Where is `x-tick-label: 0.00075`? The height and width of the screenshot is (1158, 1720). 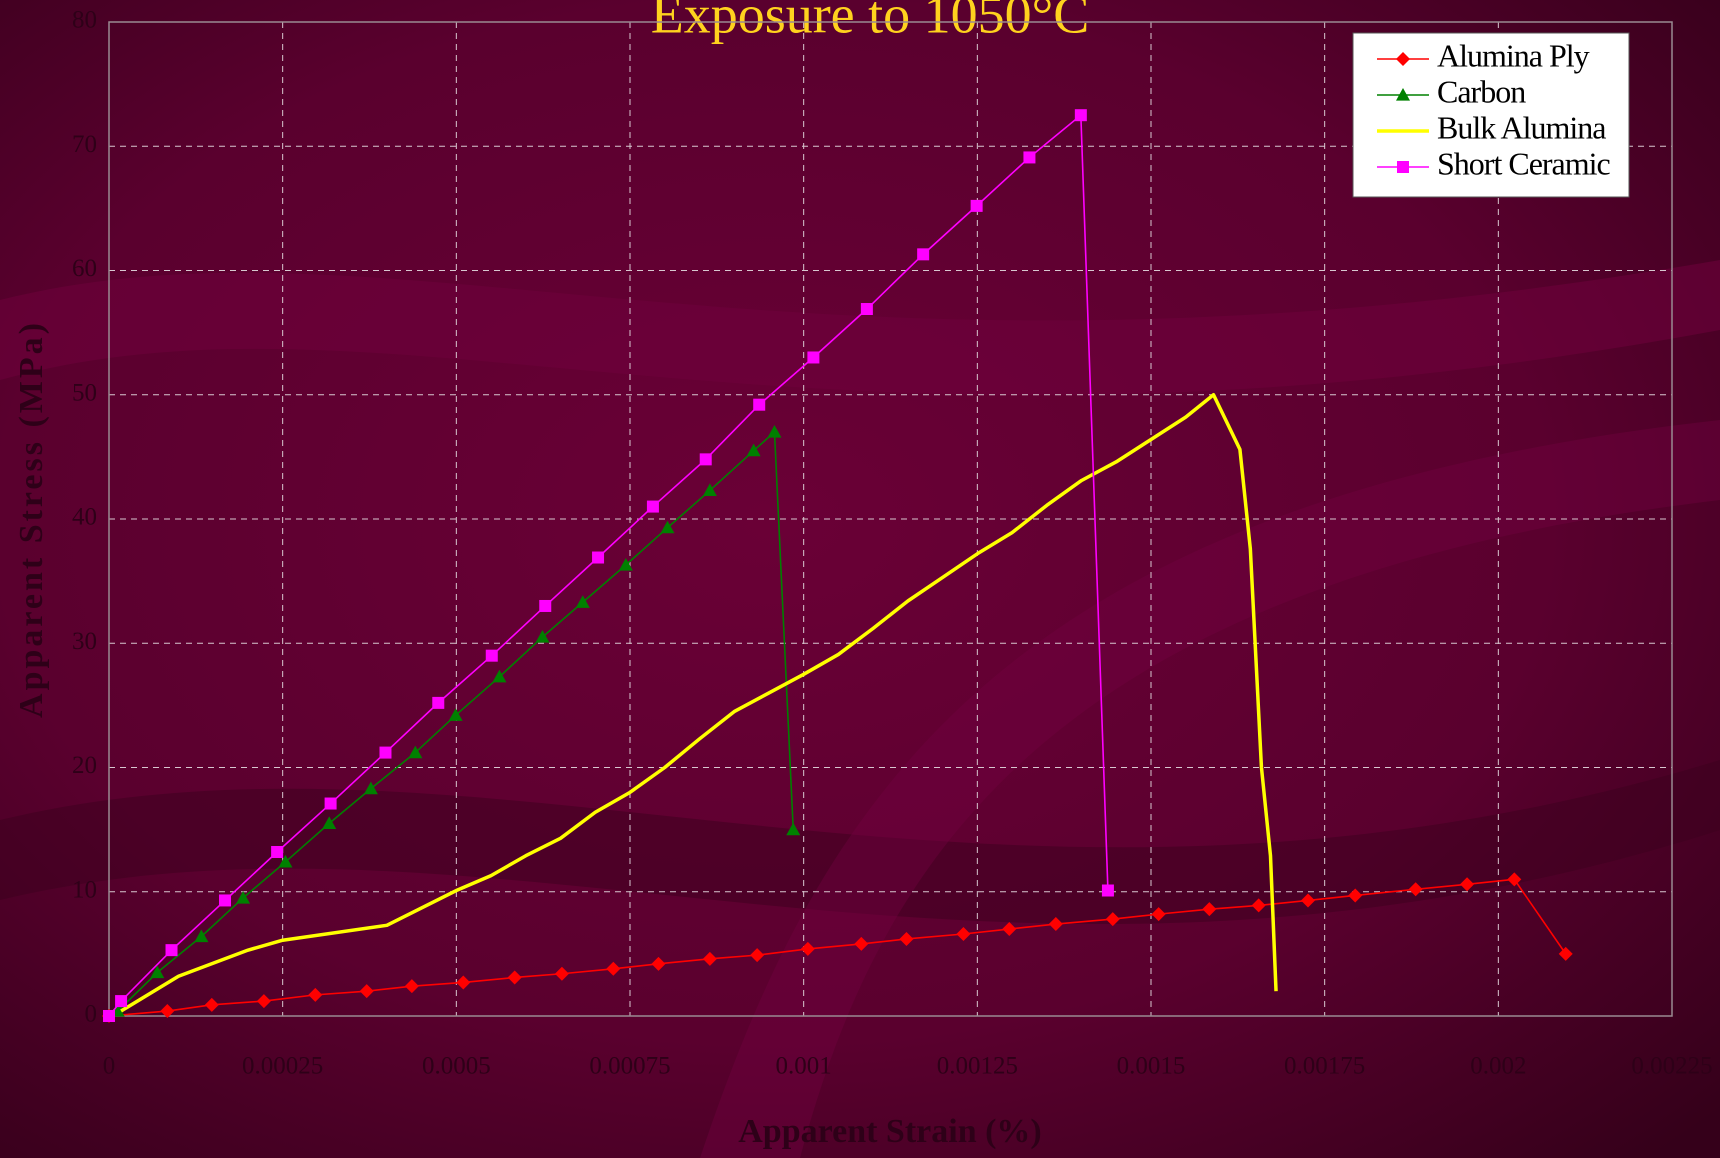 x-tick-label: 0.00075 is located at coordinates (629, 1066).